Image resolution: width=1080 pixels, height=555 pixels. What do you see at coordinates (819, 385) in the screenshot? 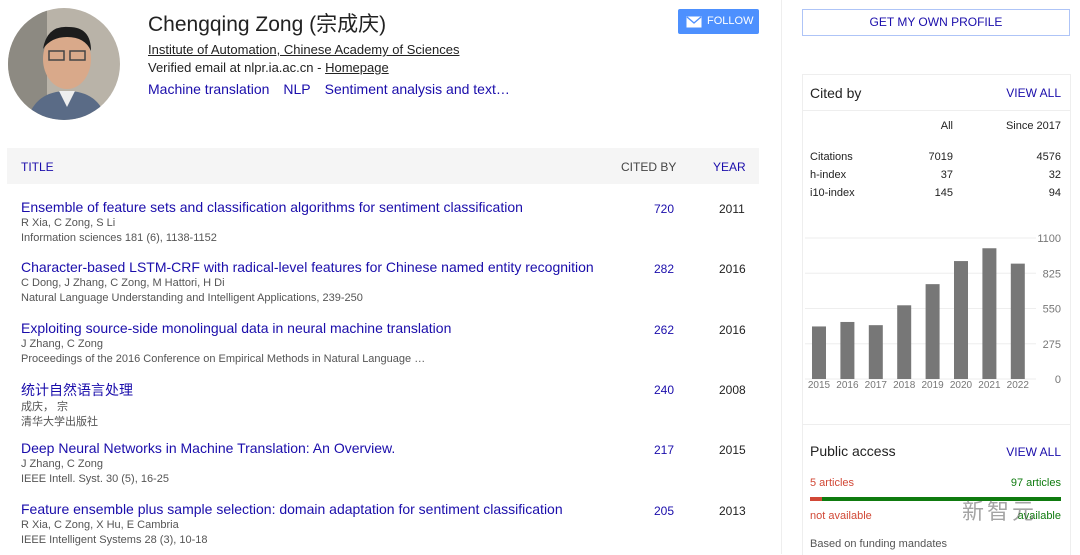
I see `x-tick-label: 2015` at bounding box center [819, 385].